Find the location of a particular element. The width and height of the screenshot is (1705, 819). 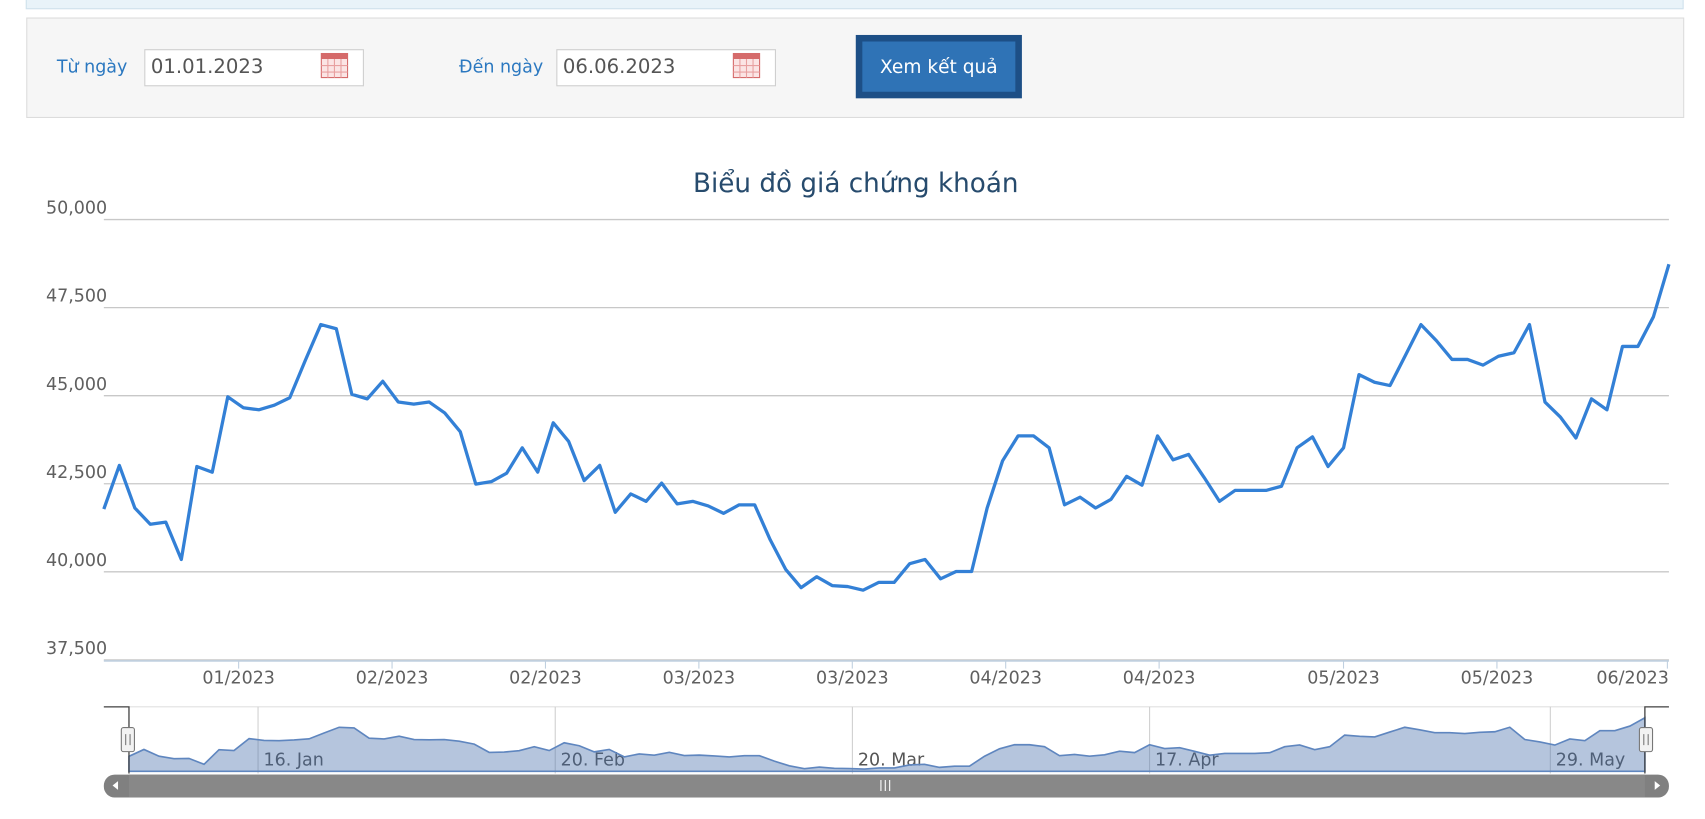

navigator-label: 29. May is located at coordinates (1590, 760).